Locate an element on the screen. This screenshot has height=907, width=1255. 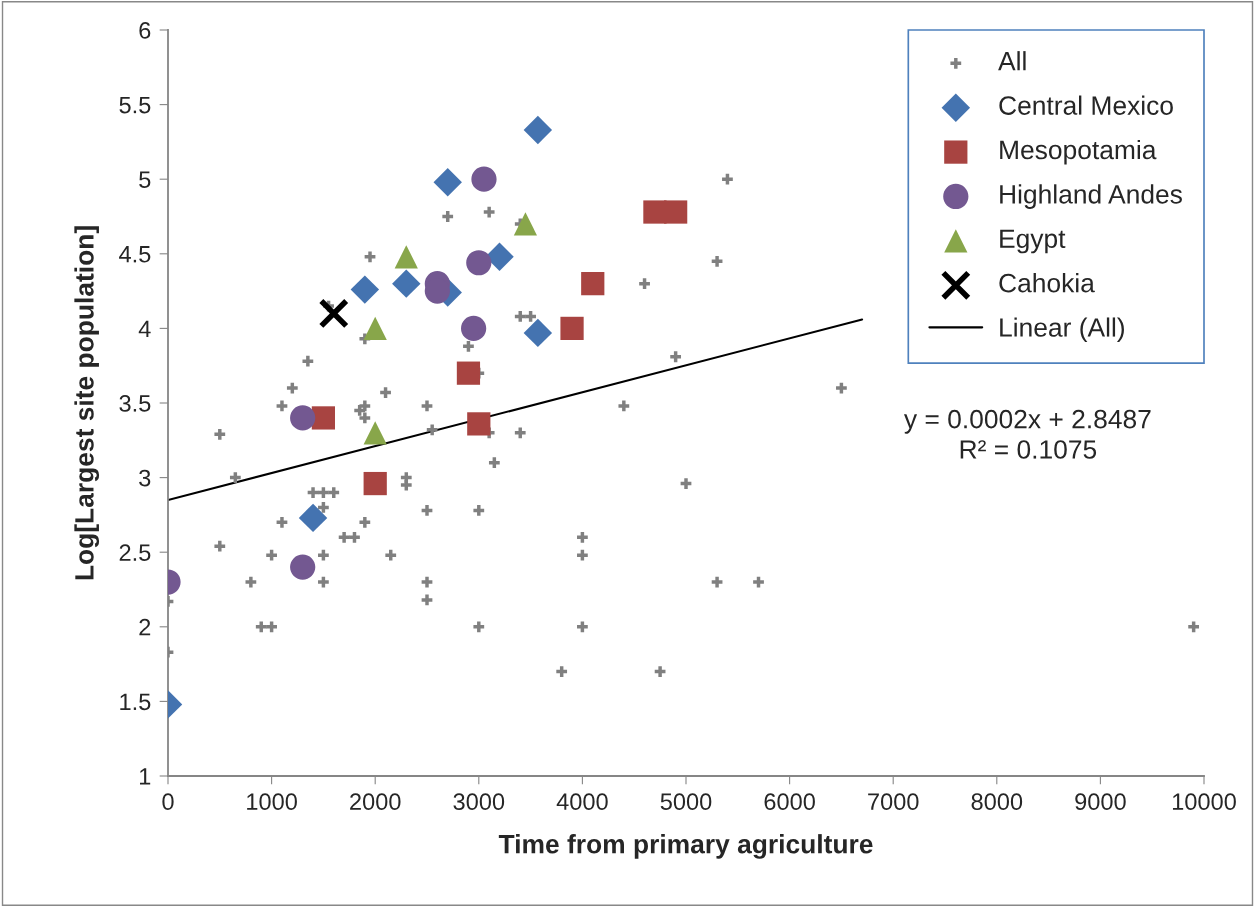
annotation: y = 0.0002x + 2.8487 is located at coordinates (1027, 421).